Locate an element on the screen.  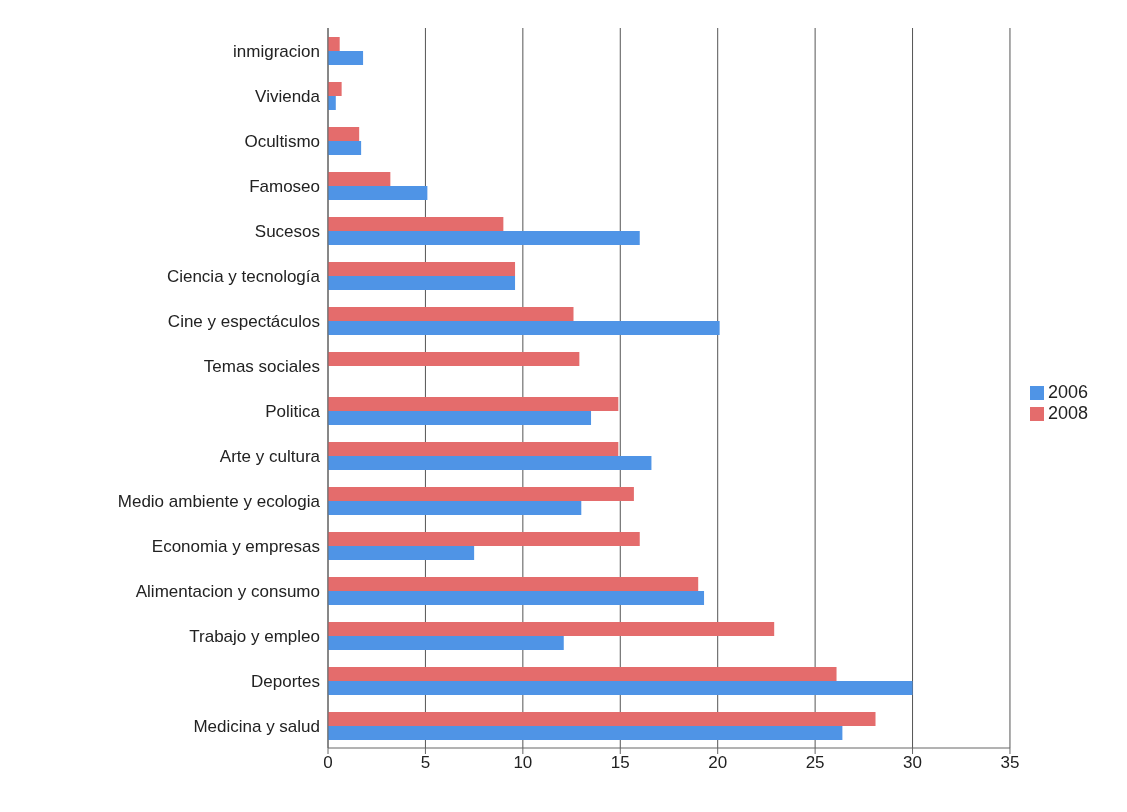
y-tick-label: Alimentacion y consumo is located at coordinates (227, 591).